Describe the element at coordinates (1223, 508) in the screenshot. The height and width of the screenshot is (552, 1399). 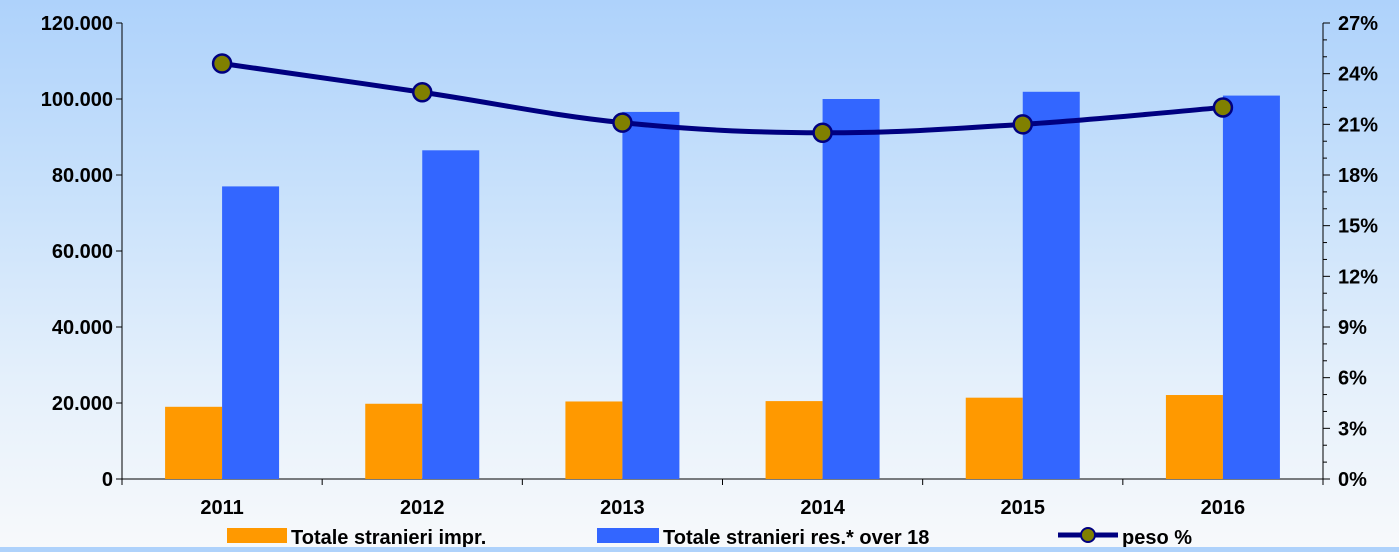
I see `x-tick-label: 2016` at that location.